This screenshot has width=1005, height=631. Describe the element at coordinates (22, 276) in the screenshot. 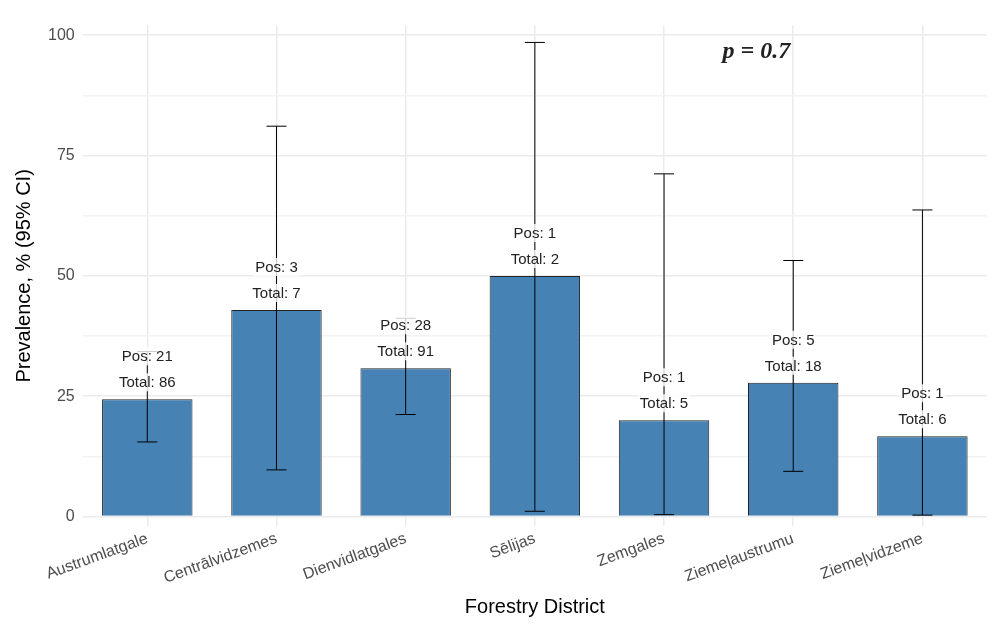

I see `y-axis-title: Prevalence, % (95% CI)` at that location.